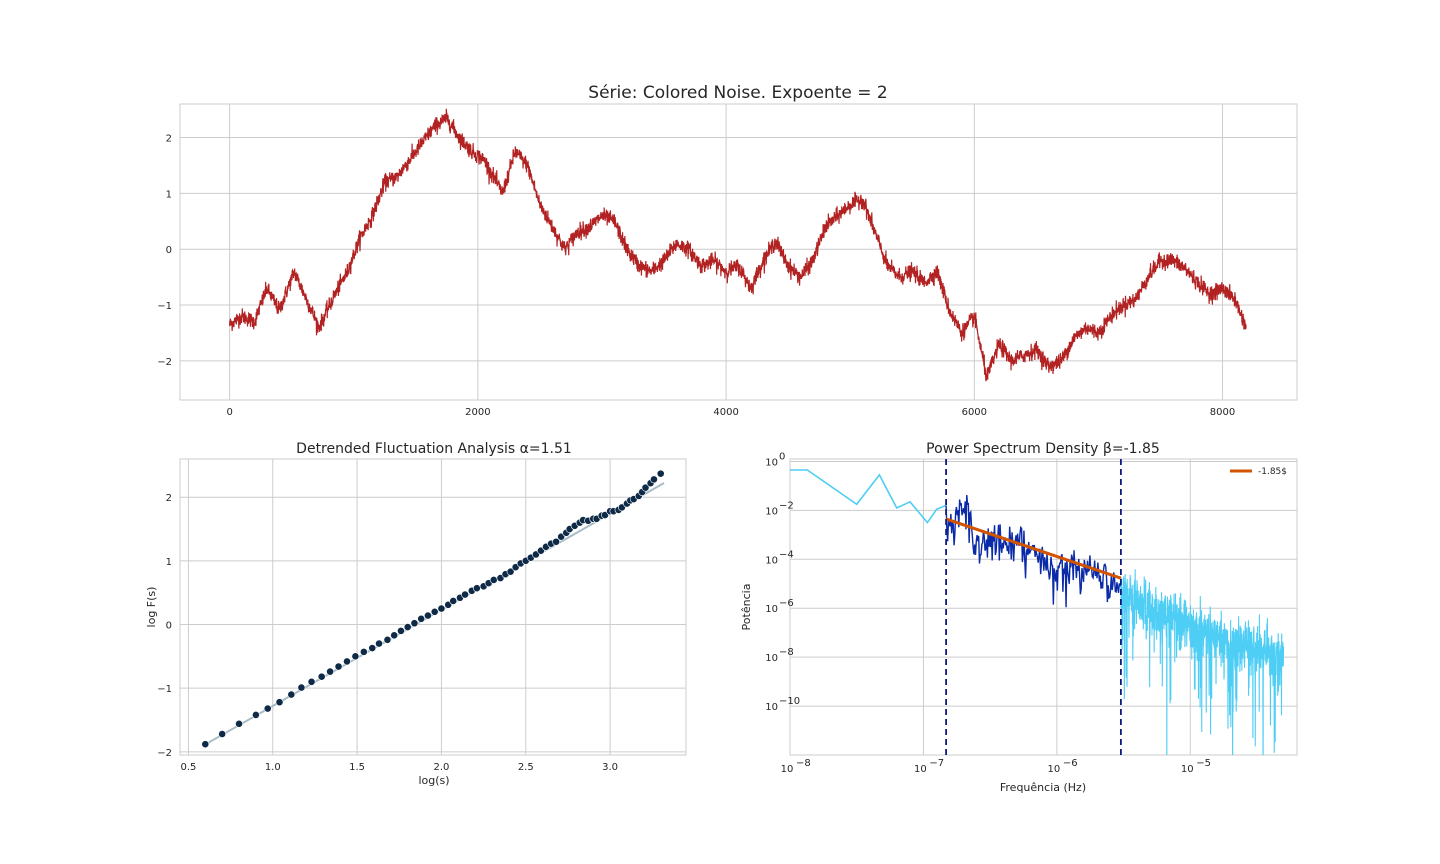  Describe the element at coordinates (1272, 472) in the screenshot. I see `psd-legend-label: -1.85$` at that location.